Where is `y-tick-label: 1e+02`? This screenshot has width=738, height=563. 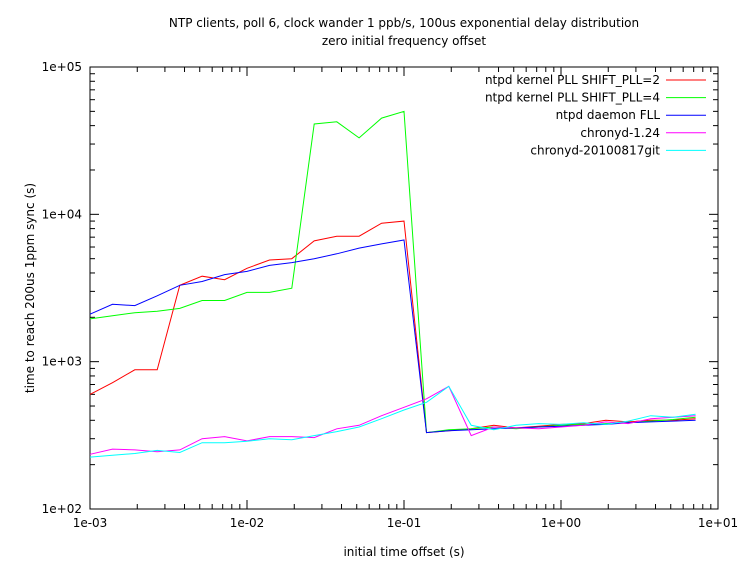 y-tick-label: 1e+02 is located at coordinates (62, 509).